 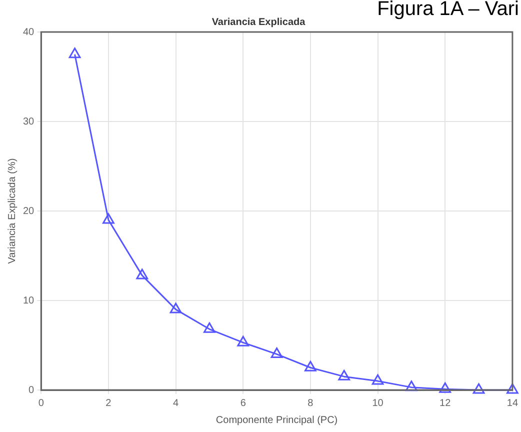 What do you see at coordinates (109, 403) in the screenshot?
I see `x-tick-label: 2` at bounding box center [109, 403].